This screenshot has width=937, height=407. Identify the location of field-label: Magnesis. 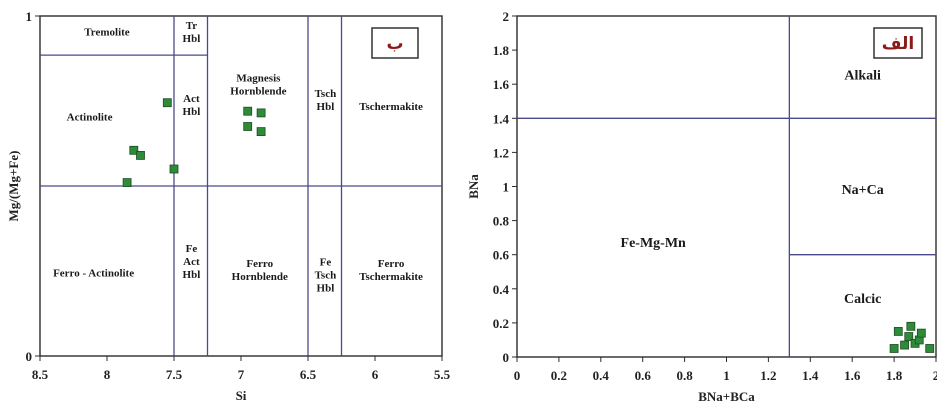
(258, 79).